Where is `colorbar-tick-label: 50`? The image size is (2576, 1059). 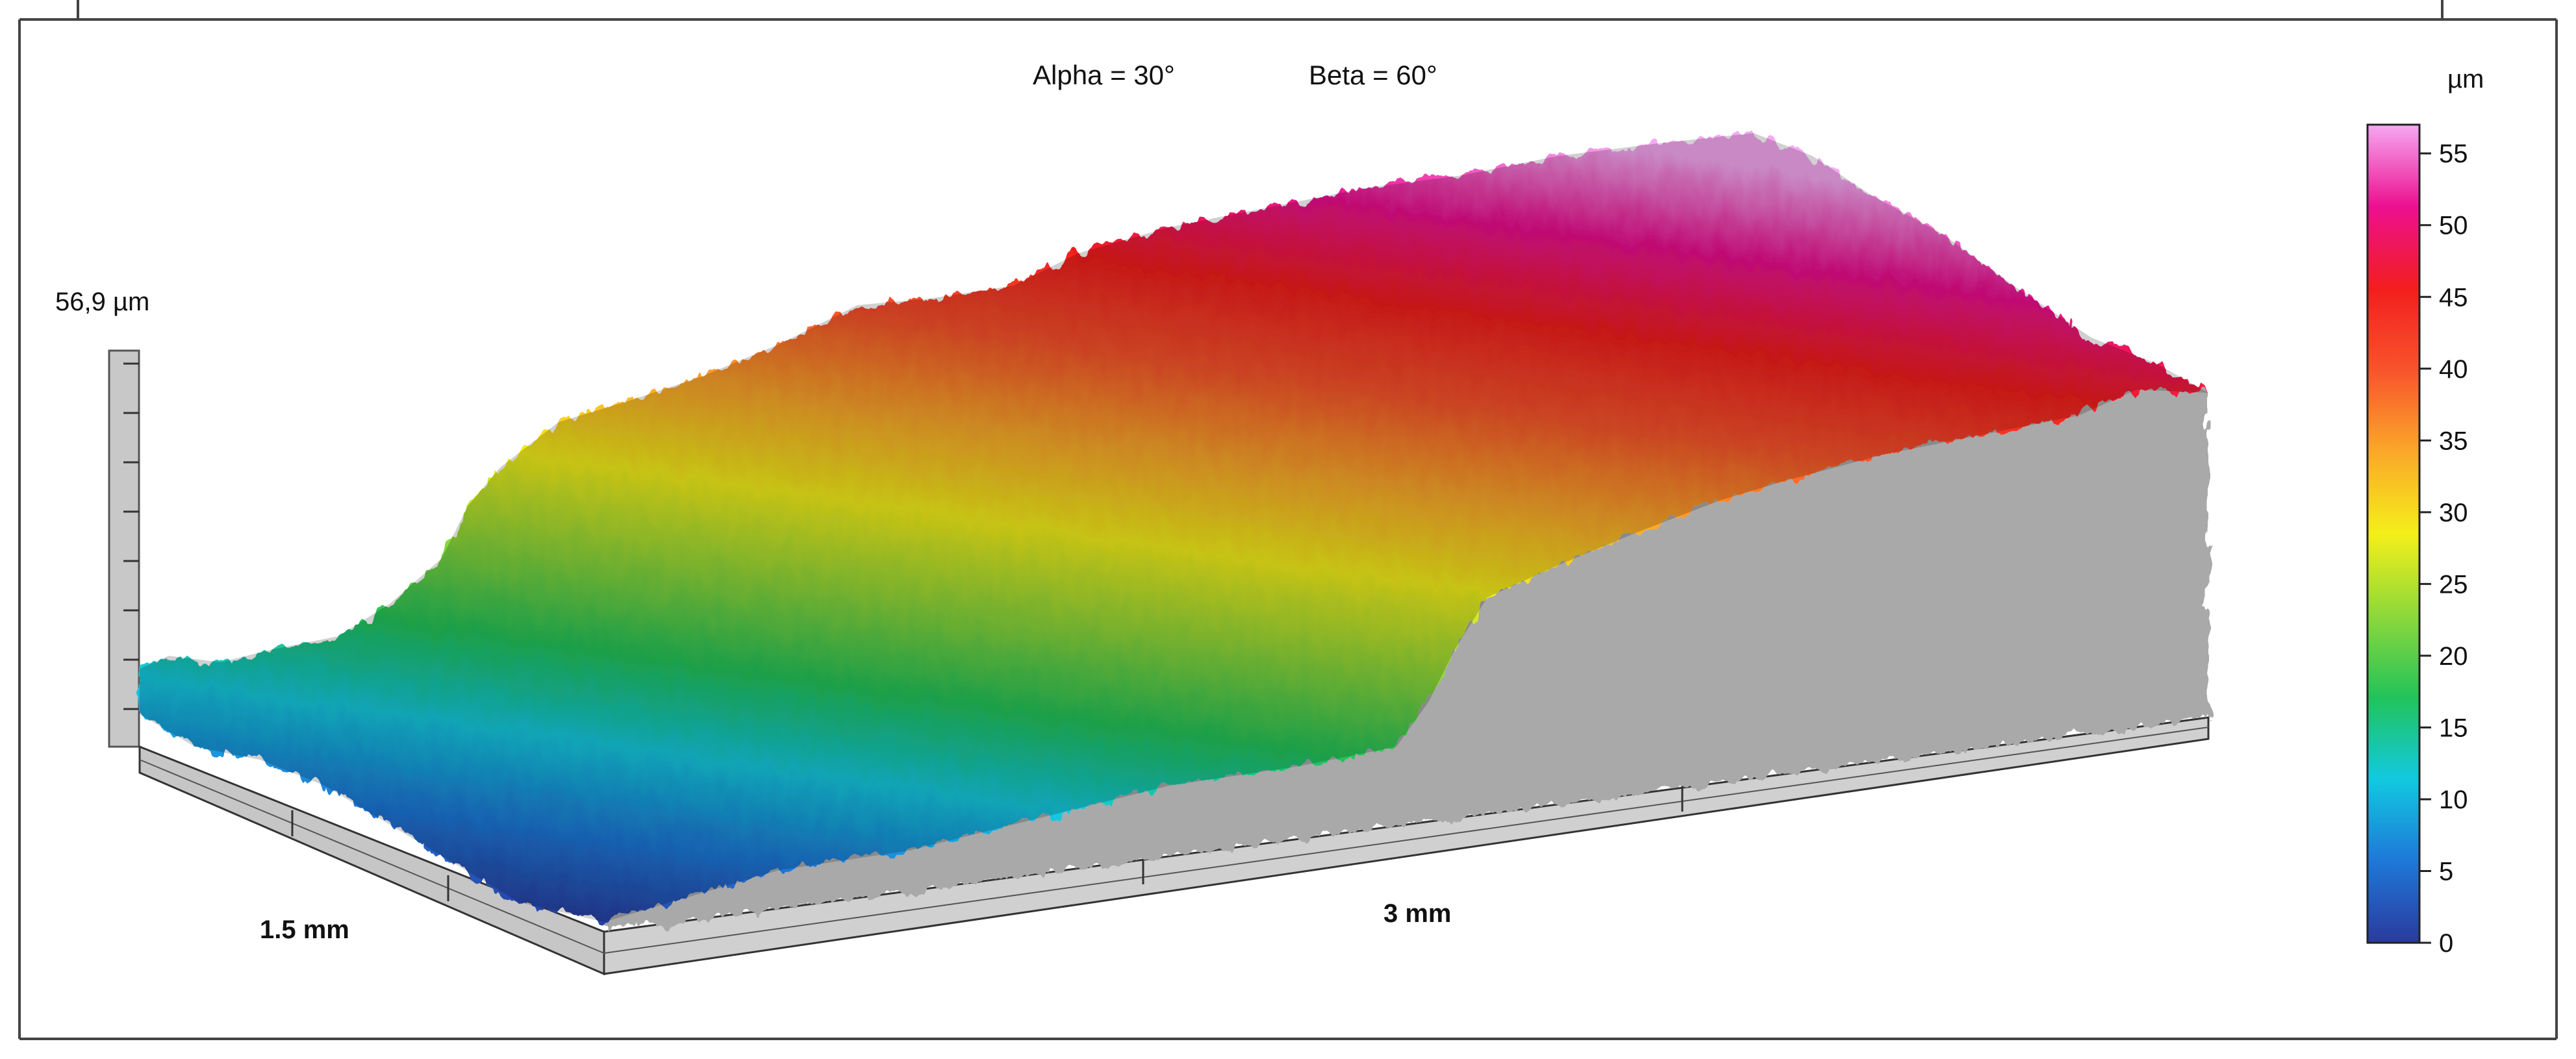 colorbar-tick-label: 50 is located at coordinates (2453, 226).